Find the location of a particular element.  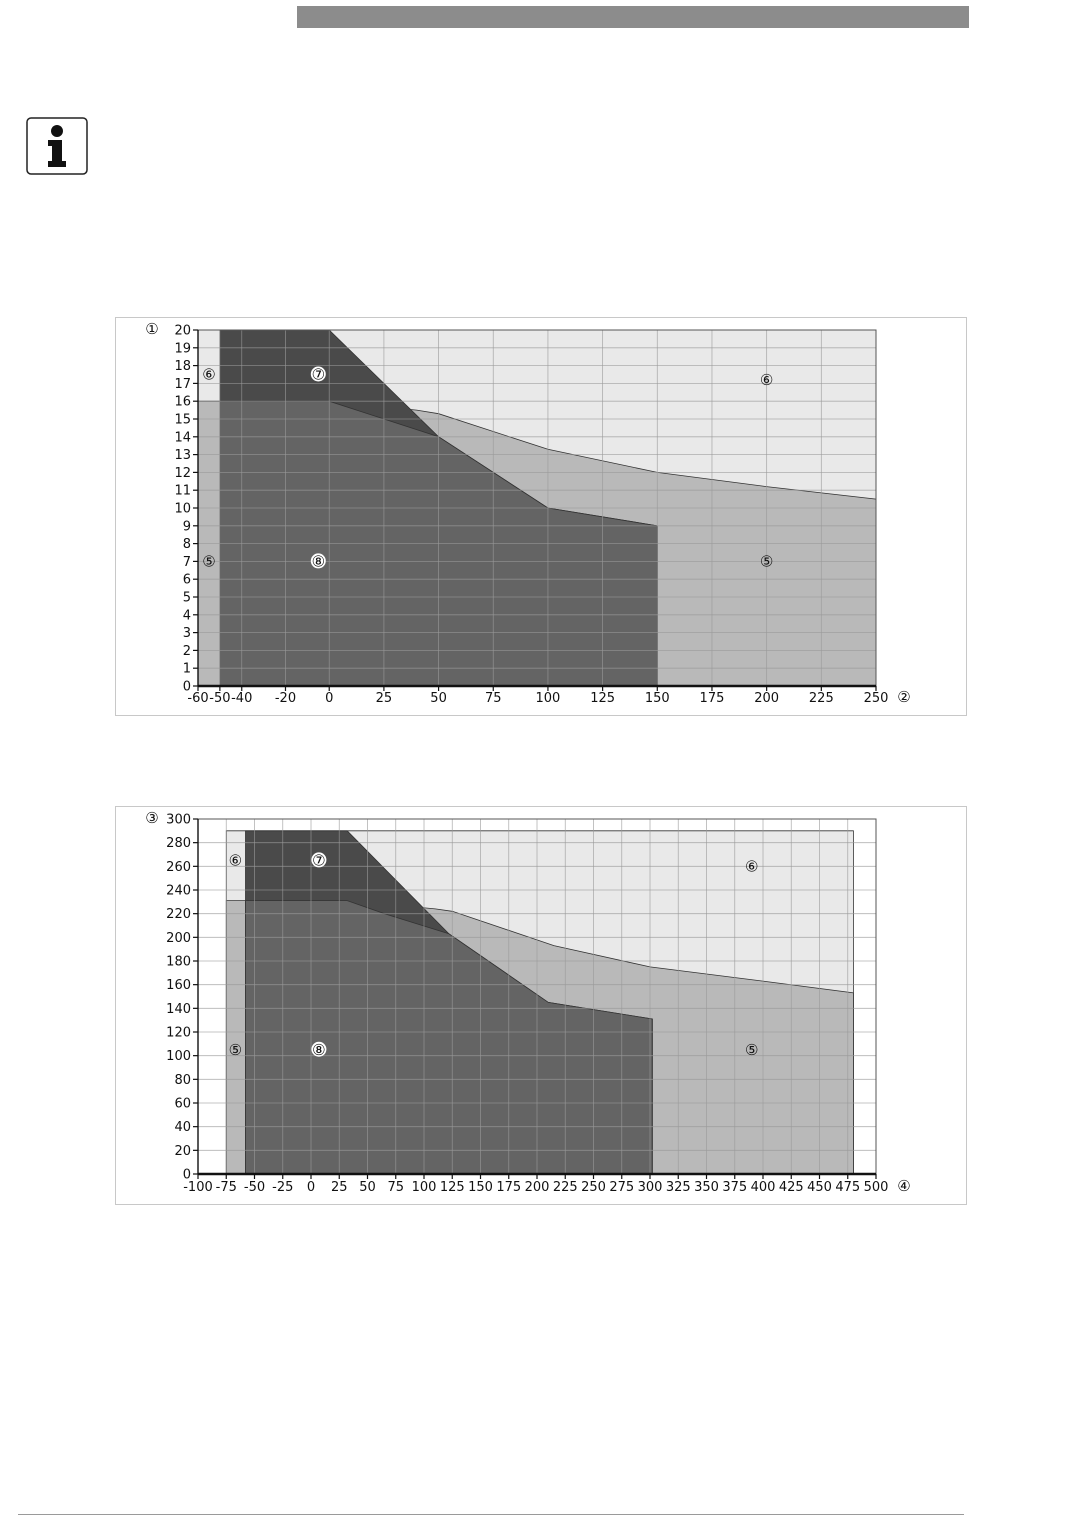

x-tick-label: 475 is located at coordinates (847, 1187).